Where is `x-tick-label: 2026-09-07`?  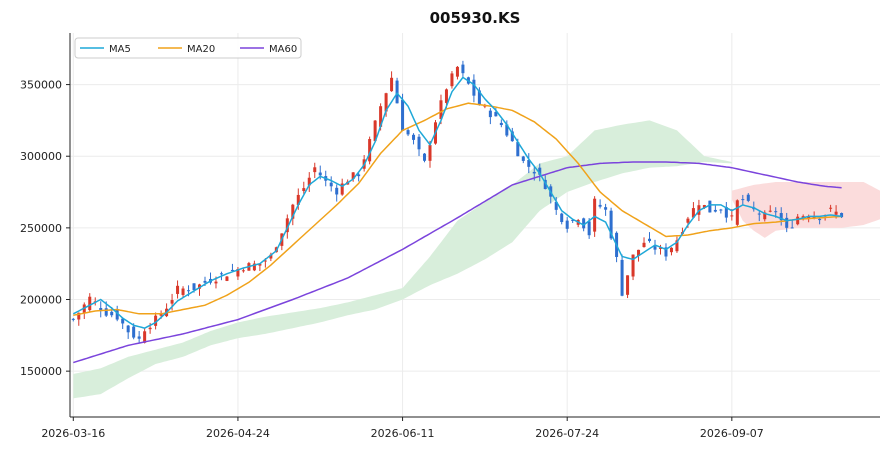 x-tick-label: 2026-09-07 is located at coordinates (732, 433).